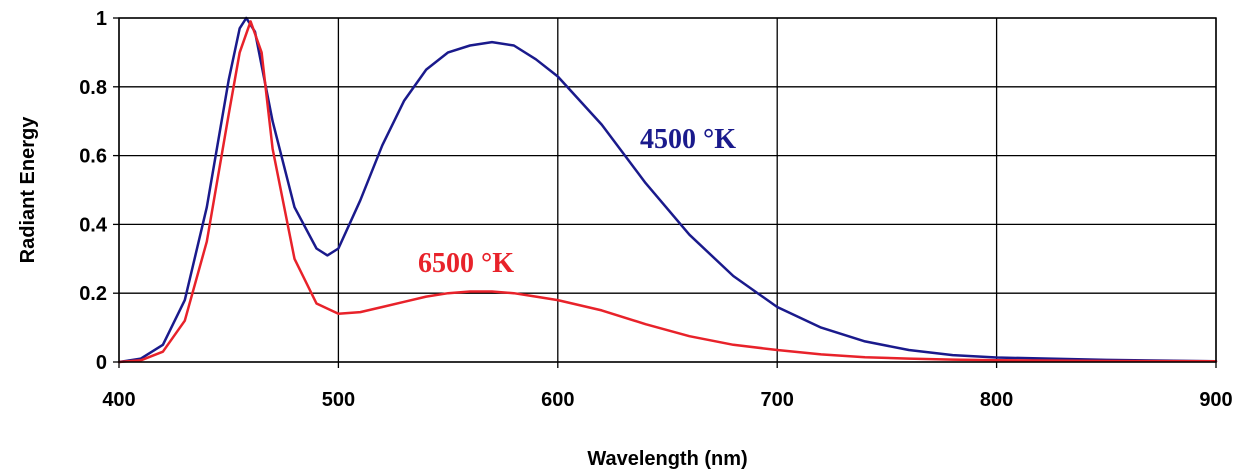  I want to click on x-tick-label: 700, so click(777, 400).